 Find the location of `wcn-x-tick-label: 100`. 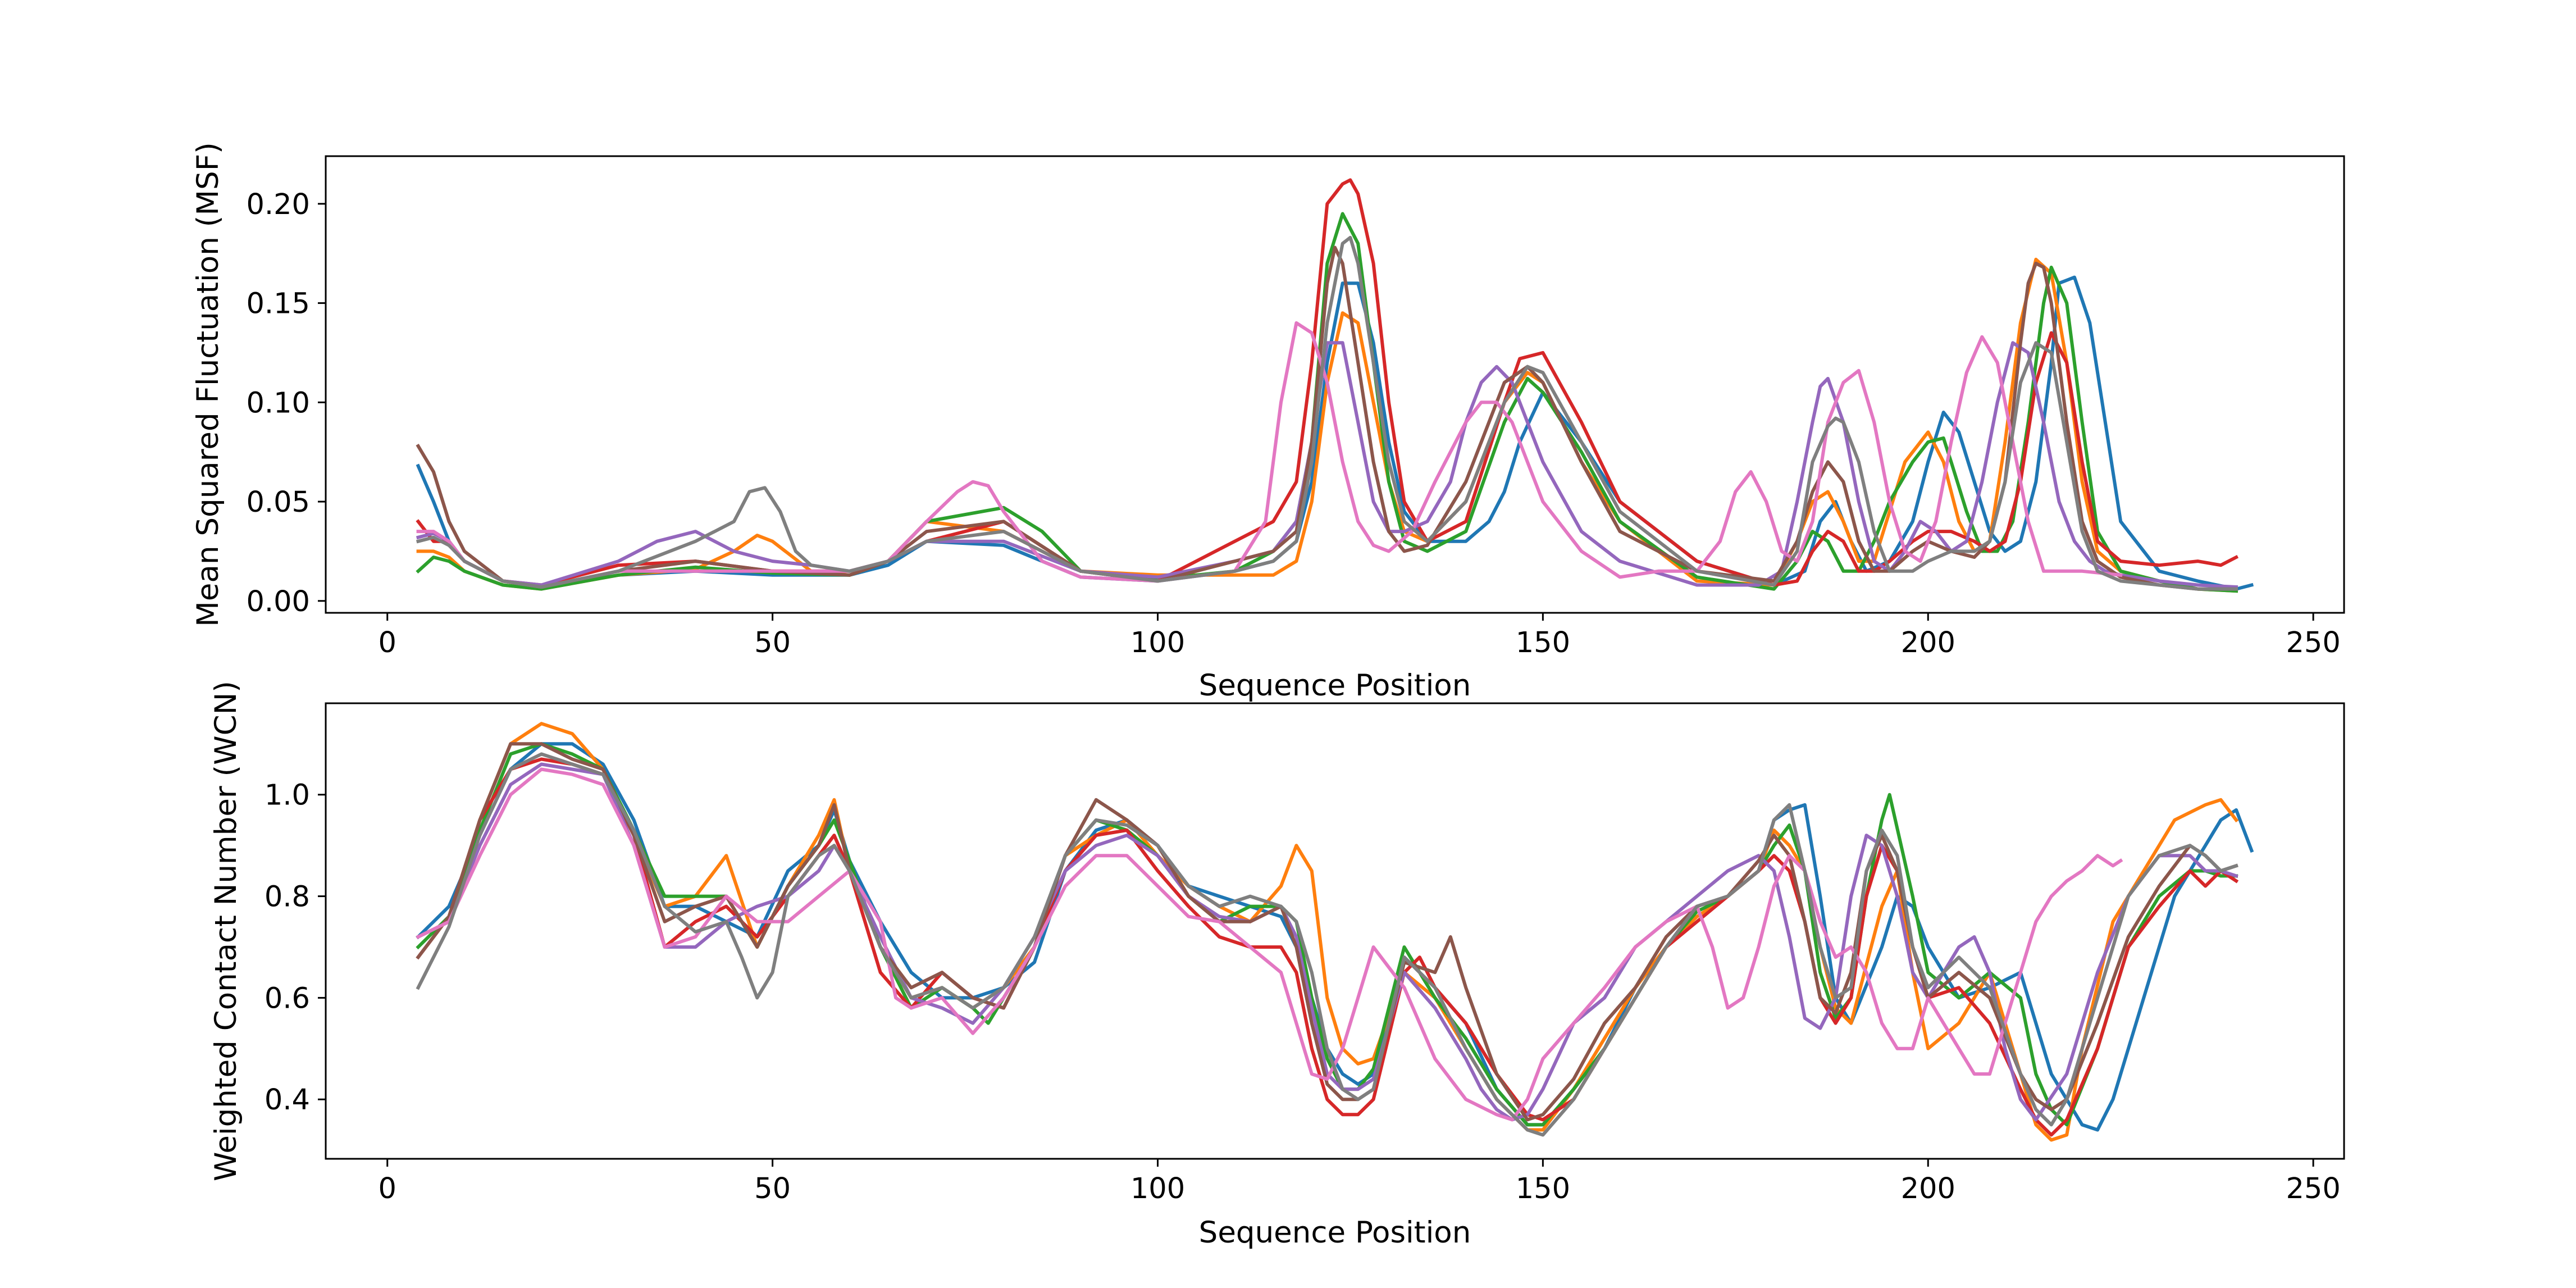

wcn-x-tick-label: 100 is located at coordinates (1157, 1188).